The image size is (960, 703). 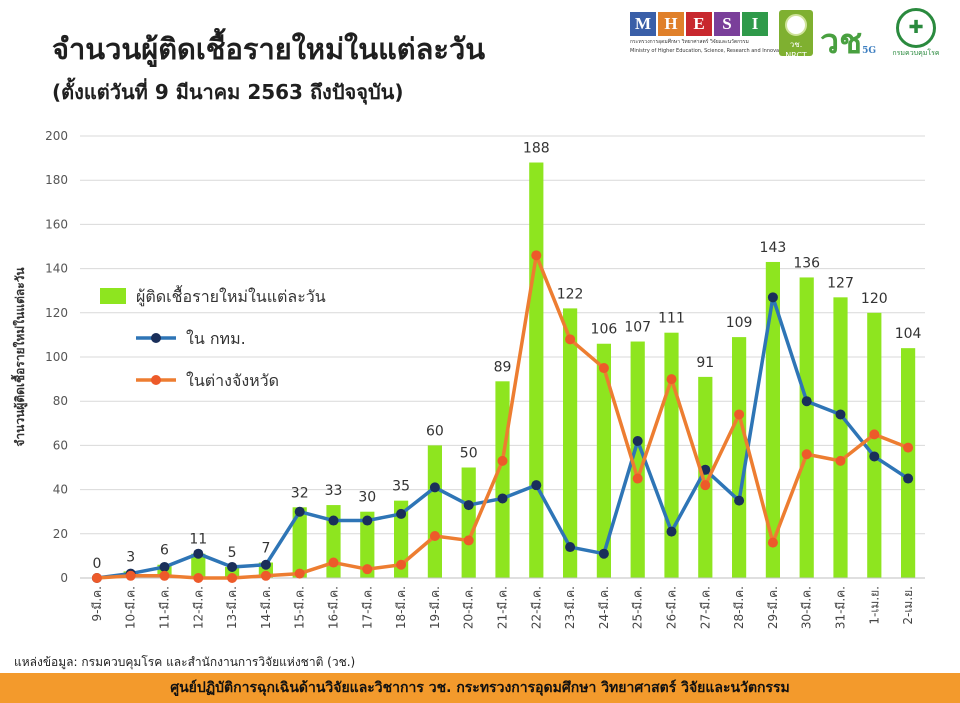 I want to click on chart-title: จำนวนผู้ติดเชื้อรายใหม่ในแต่ละวัน, so click(x=269, y=49).